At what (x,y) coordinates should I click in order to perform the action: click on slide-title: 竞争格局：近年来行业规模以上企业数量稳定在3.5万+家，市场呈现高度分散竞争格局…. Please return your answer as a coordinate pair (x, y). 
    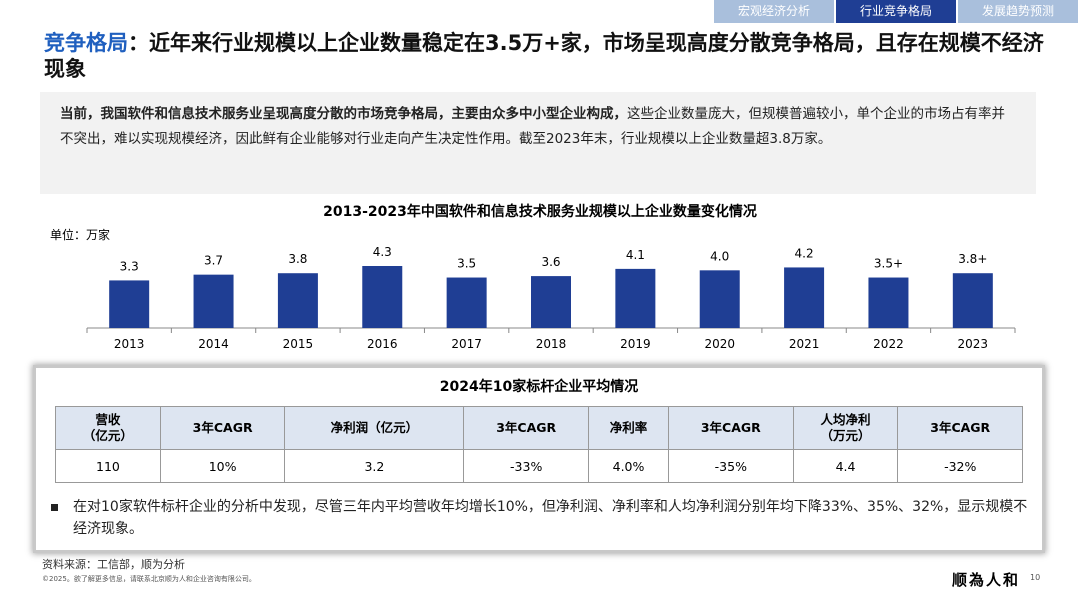
    Looking at the image, I should click on (544, 56).